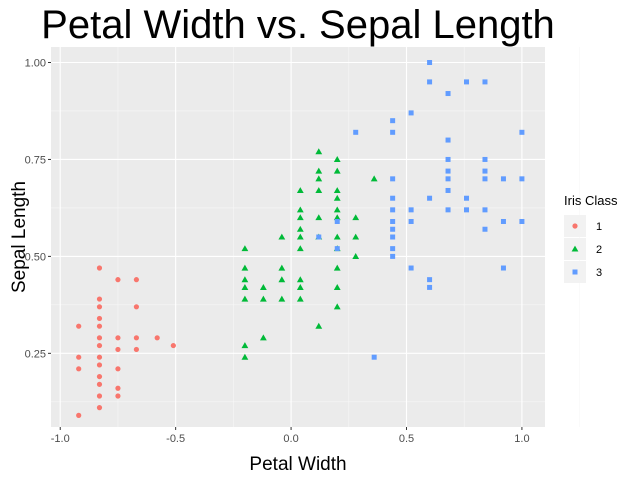  What do you see at coordinates (35, 257) in the screenshot?
I see `y-tick-label: 0.50` at bounding box center [35, 257].